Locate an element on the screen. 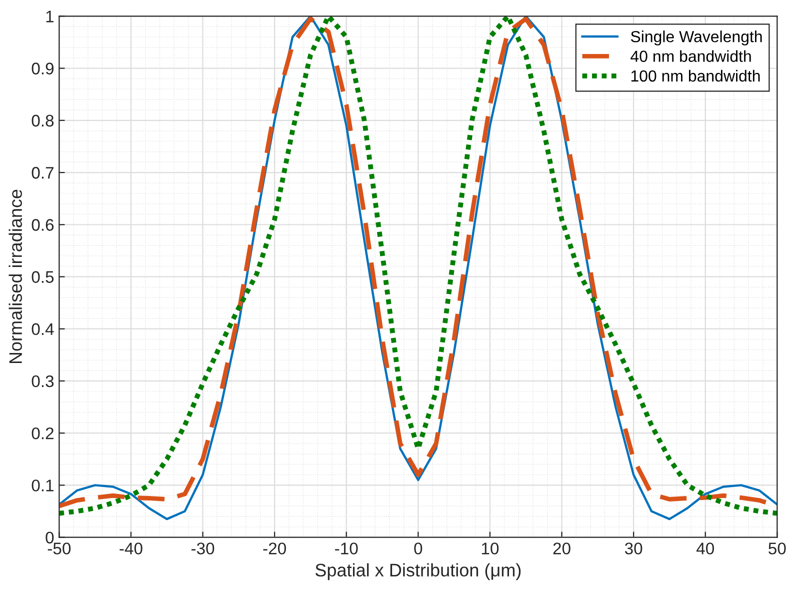 This screenshot has width=789, height=599. y-tick-label: 1 is located at coordinates (50, 16).